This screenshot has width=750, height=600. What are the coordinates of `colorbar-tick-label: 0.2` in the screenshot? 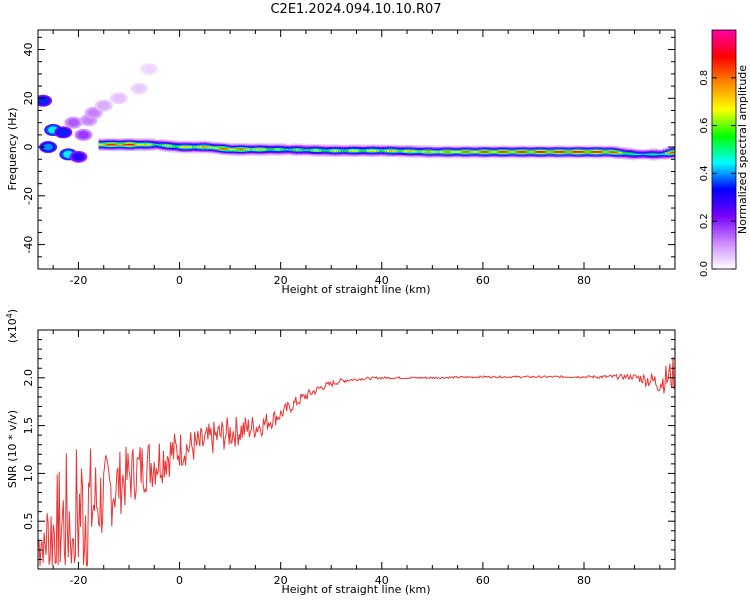 It's located at (704, 221).